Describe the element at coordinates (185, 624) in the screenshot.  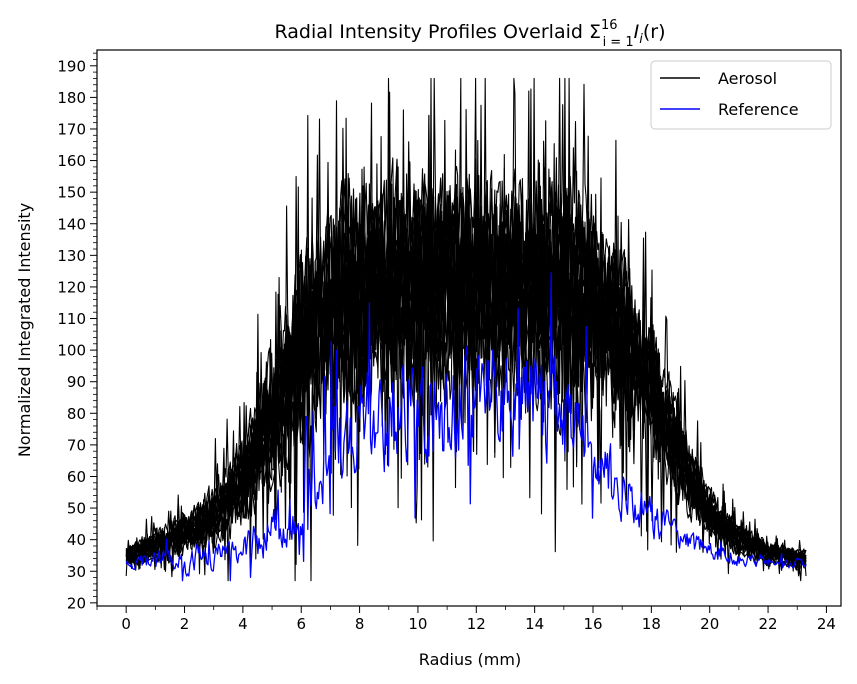
I see `x-tick-label: 2` at that location.